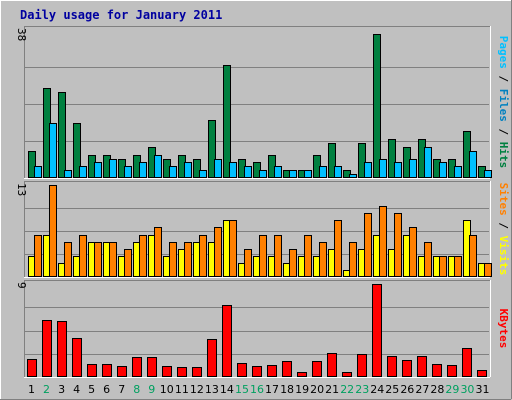 This screenshot has height=400, width=512. Describe the element at coordinates (227, 389) in the screenshot. I see `x-tick-label: 14` at that location.